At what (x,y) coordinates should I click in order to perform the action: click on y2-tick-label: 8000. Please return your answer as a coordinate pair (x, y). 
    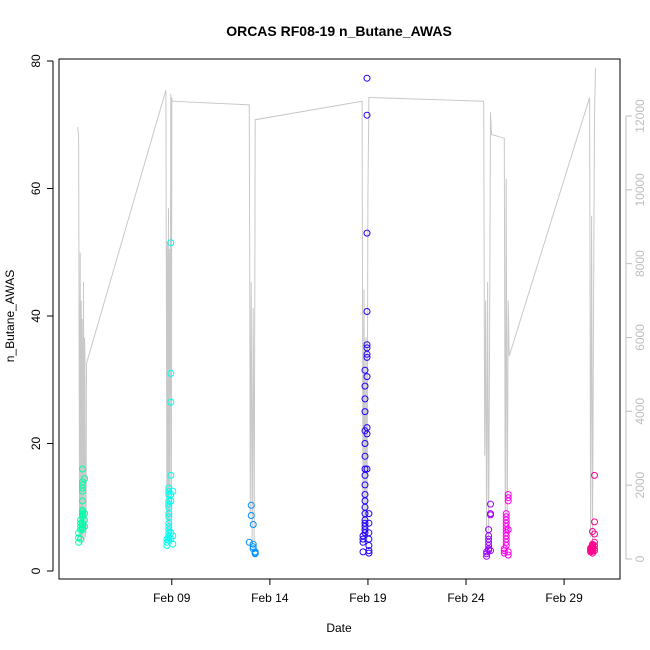
    Looking at the image, I should click on (640, 263).